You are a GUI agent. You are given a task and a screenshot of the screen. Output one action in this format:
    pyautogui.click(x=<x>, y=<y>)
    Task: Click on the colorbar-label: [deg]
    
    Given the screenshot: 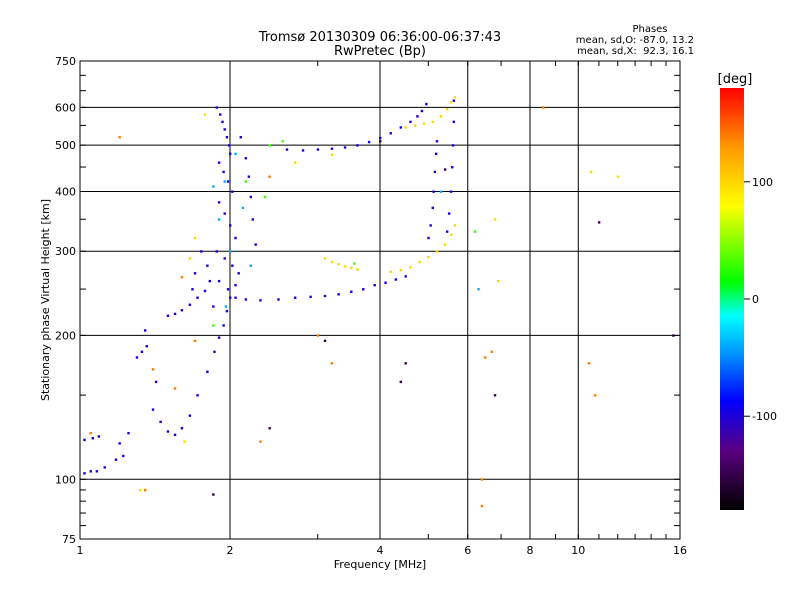 What is the action you would take?
    pyautogui.click(x=735, y=79)
    